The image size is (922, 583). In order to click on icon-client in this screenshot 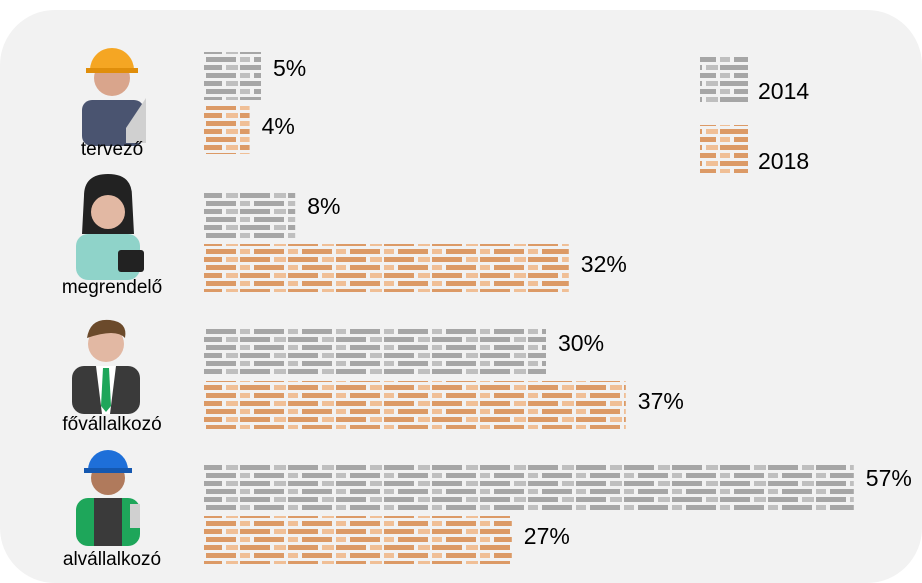, I will do `click(110, 227)`.